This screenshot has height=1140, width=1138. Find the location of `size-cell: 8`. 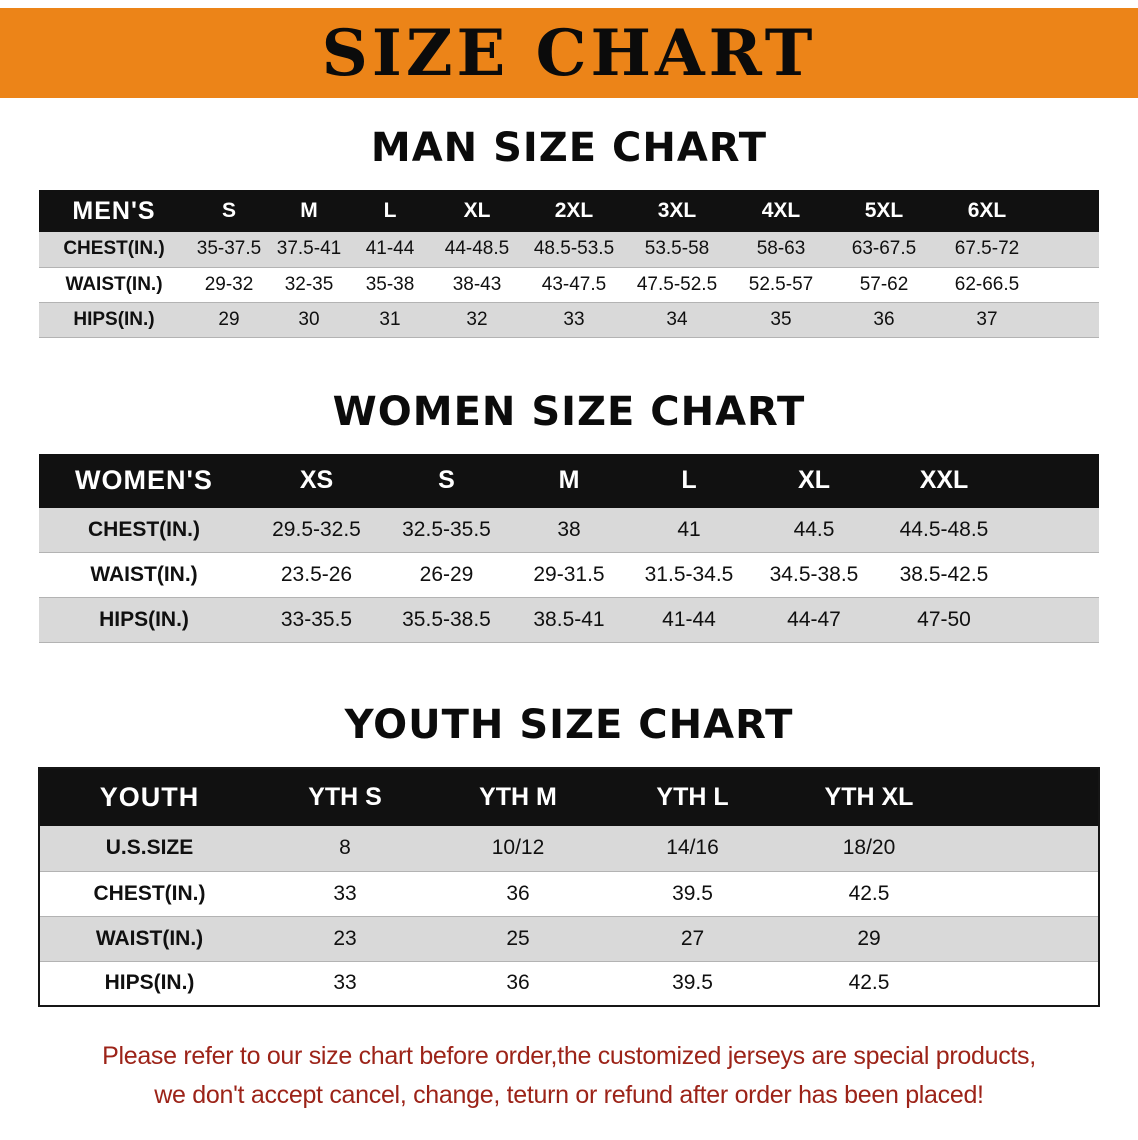

size-cell: 8 is located at coordinates (345, 849).